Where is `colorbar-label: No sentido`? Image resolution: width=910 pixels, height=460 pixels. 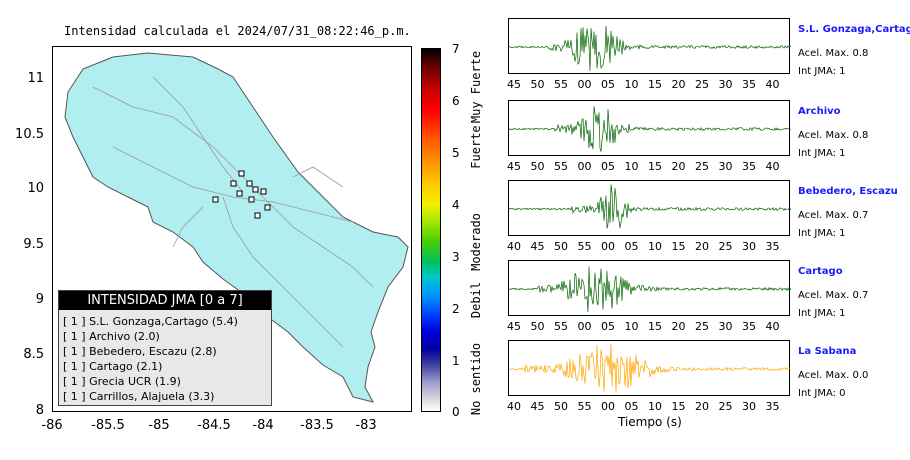 colorbar-label: No sentido is located at coordinates (476, 379).